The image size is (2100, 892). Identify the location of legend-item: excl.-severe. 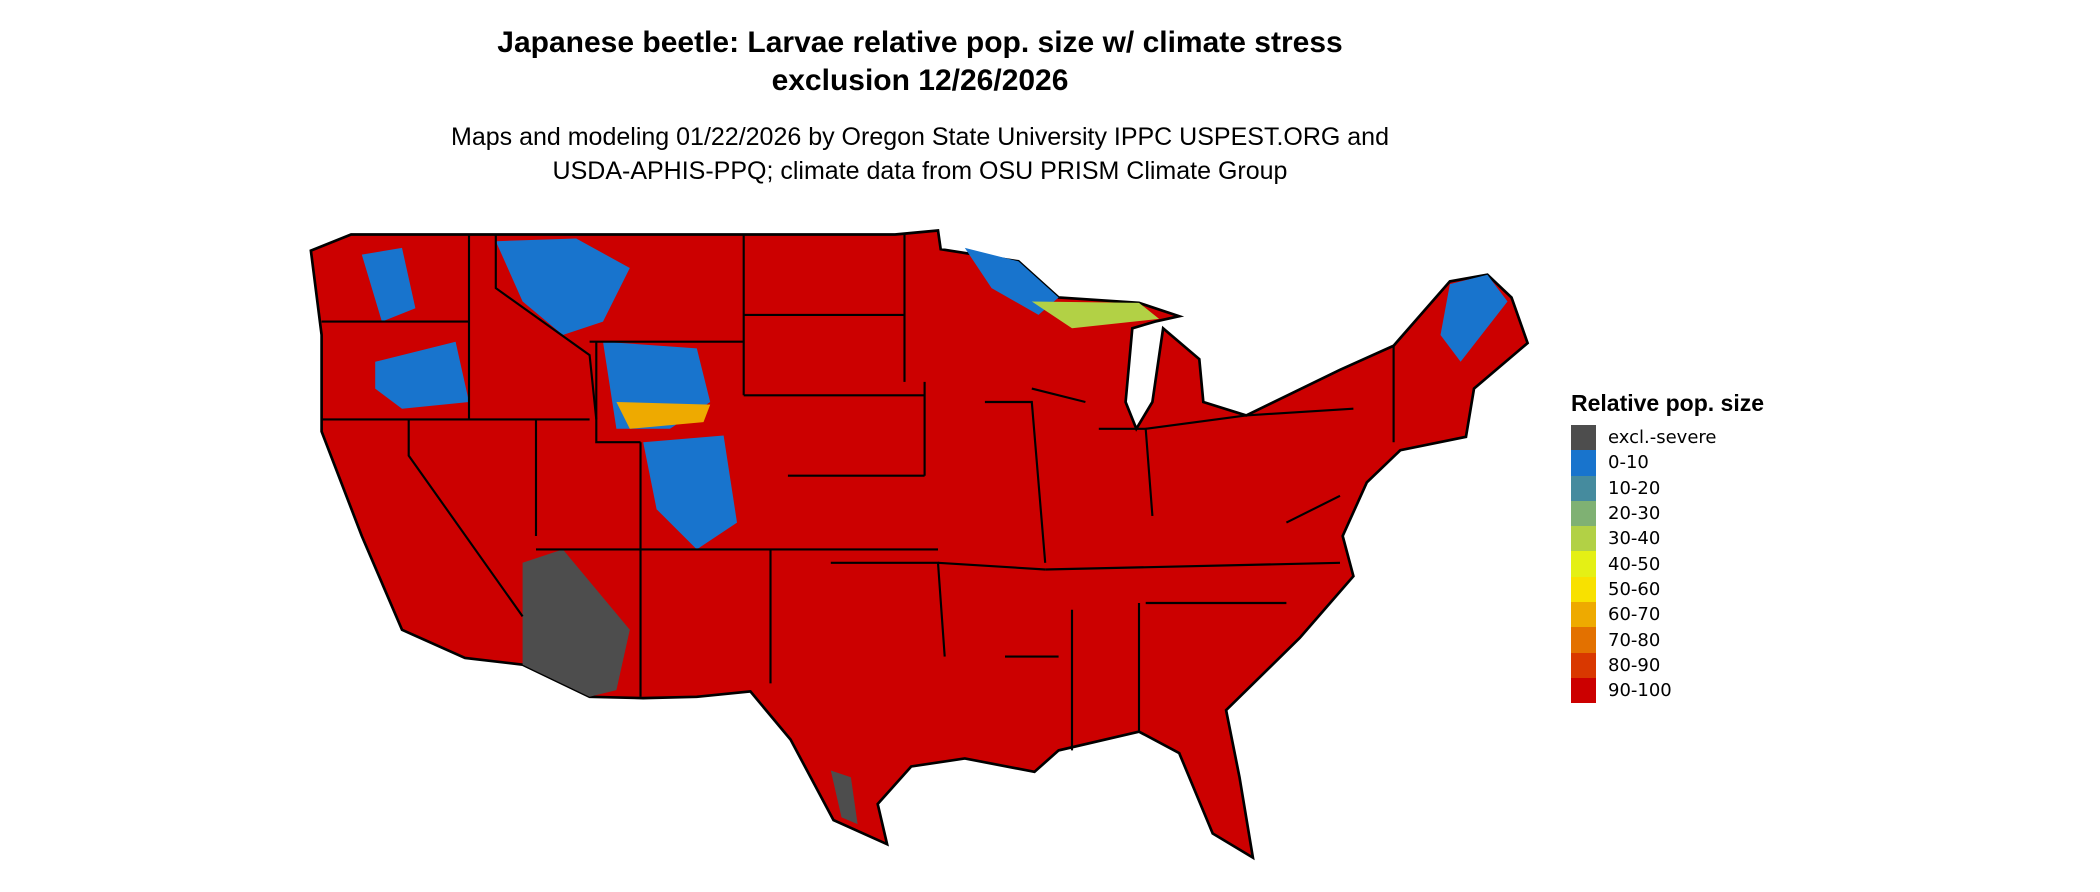
(1667, 438).